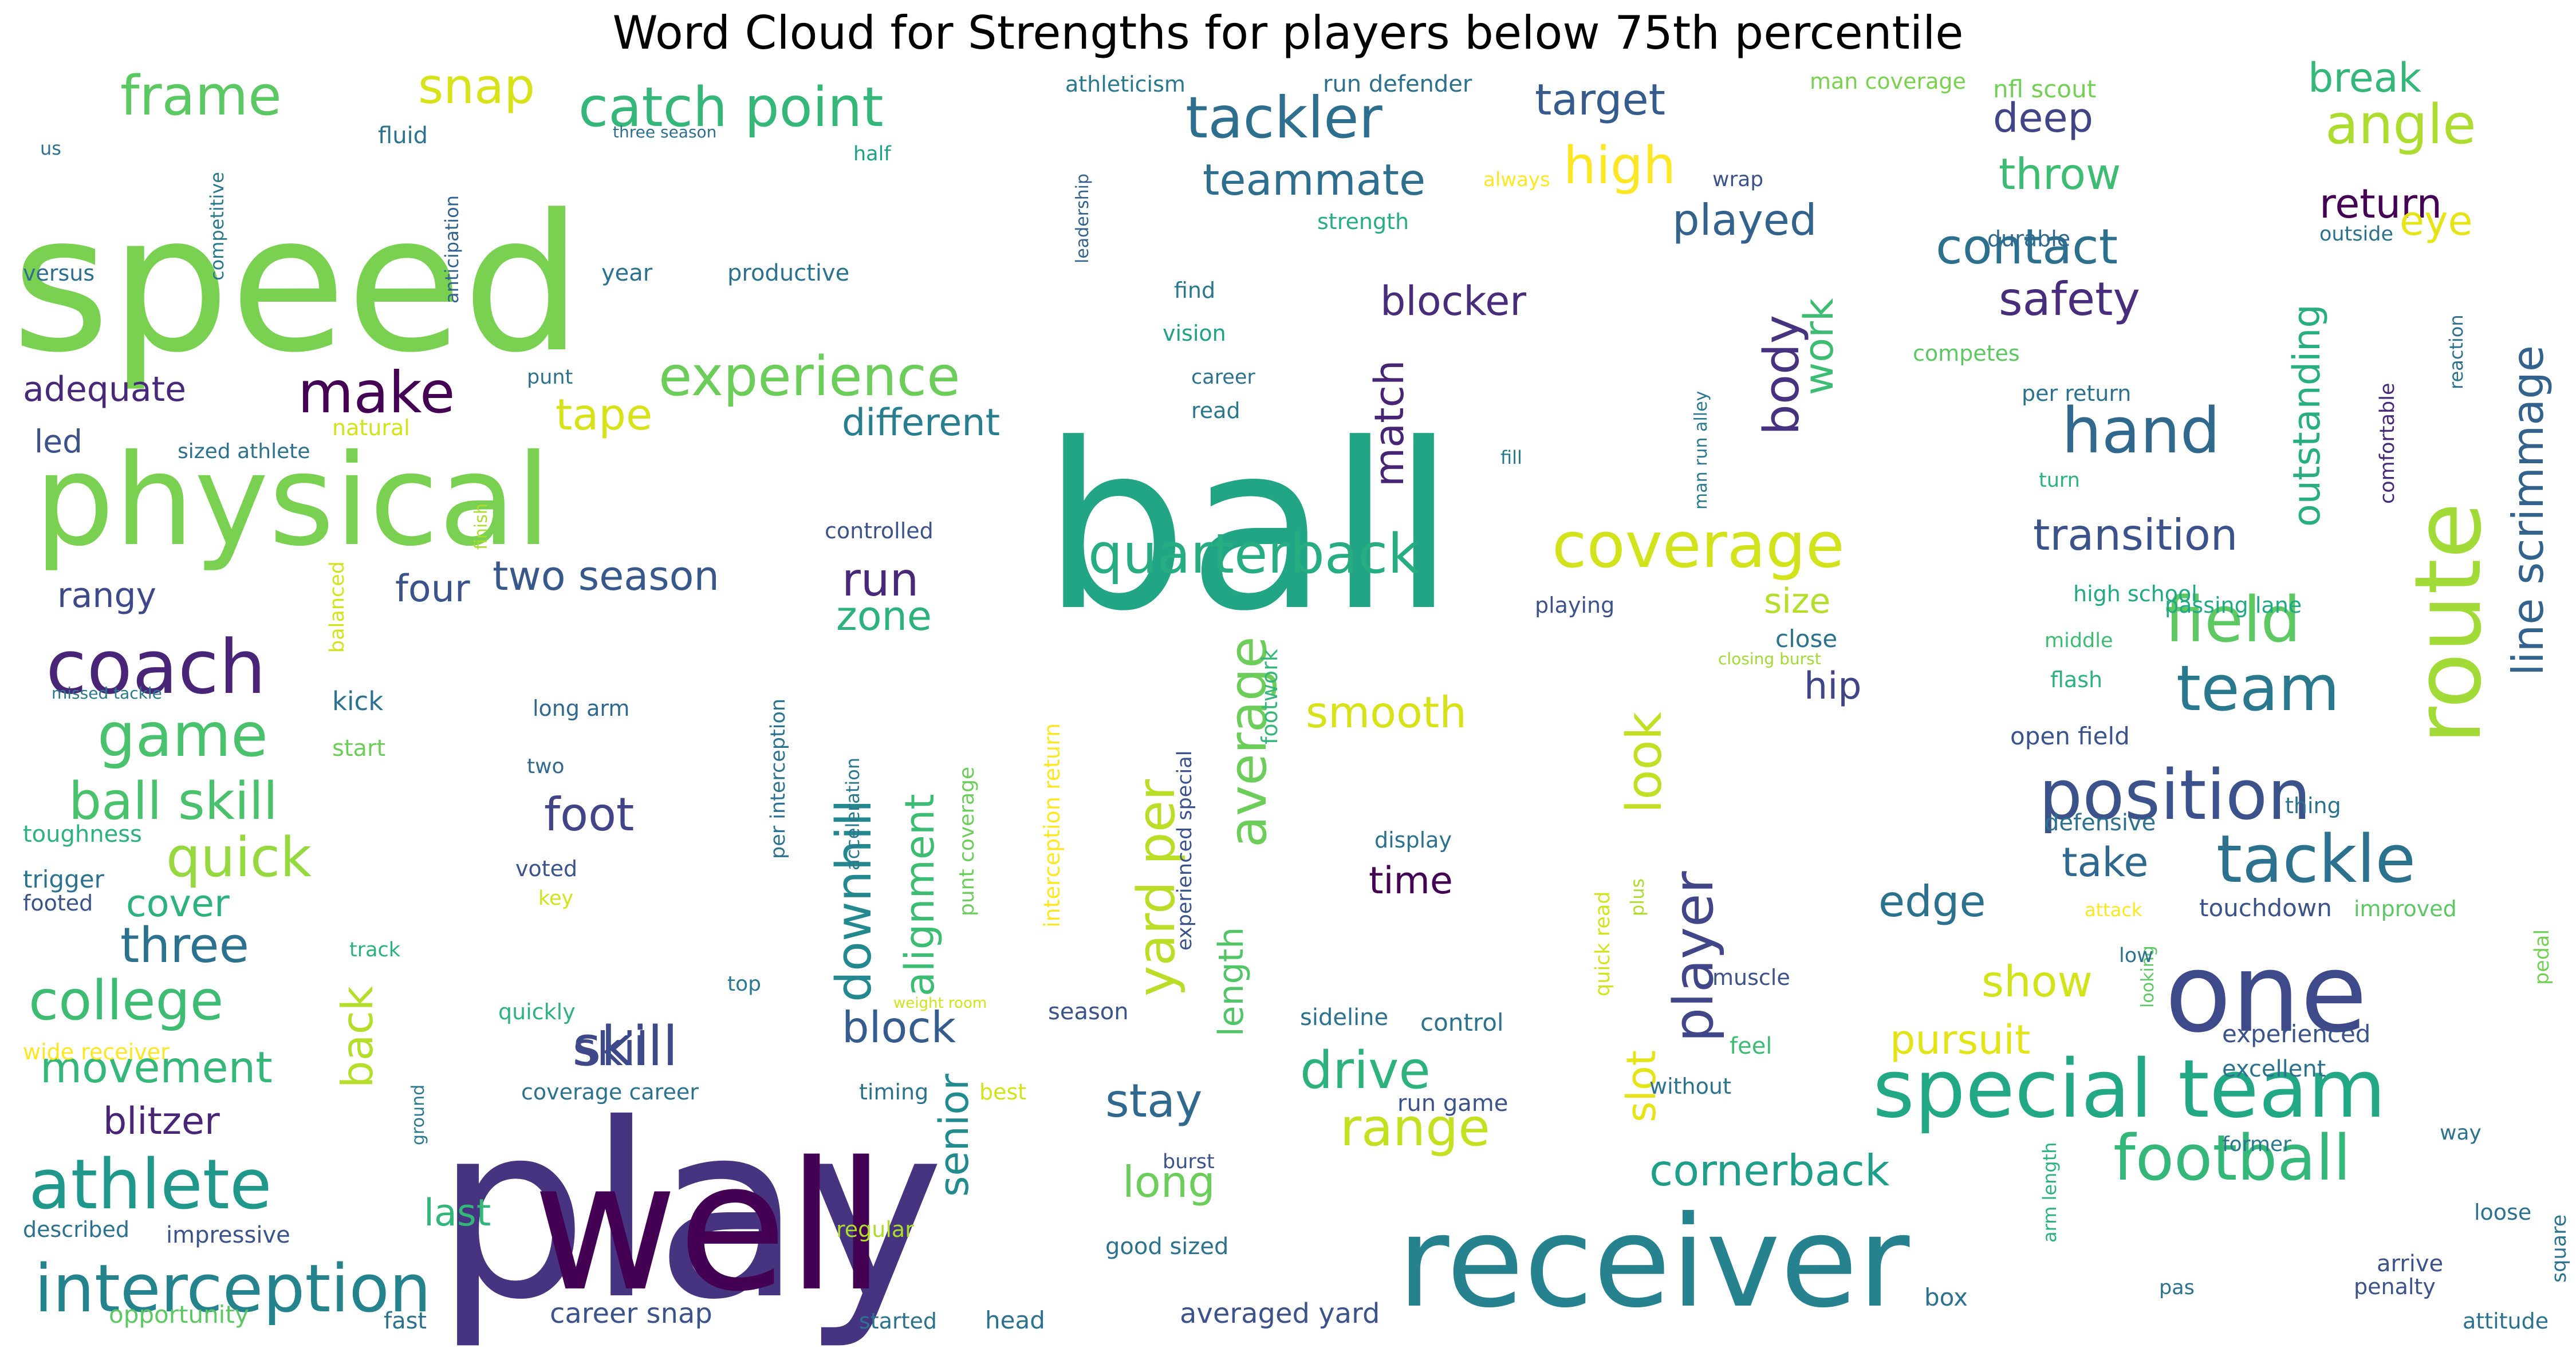 Image resolution: width=2576 pixels, height=1356 pixels. I want to click on word-work: work, so click(1819, 346).